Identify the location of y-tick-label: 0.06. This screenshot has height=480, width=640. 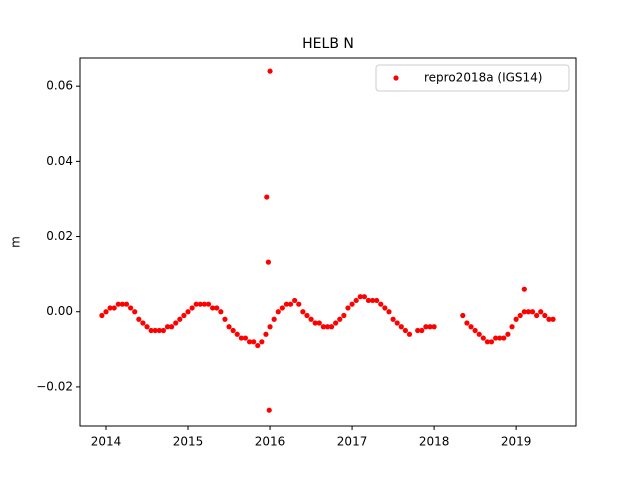
(59, 86).